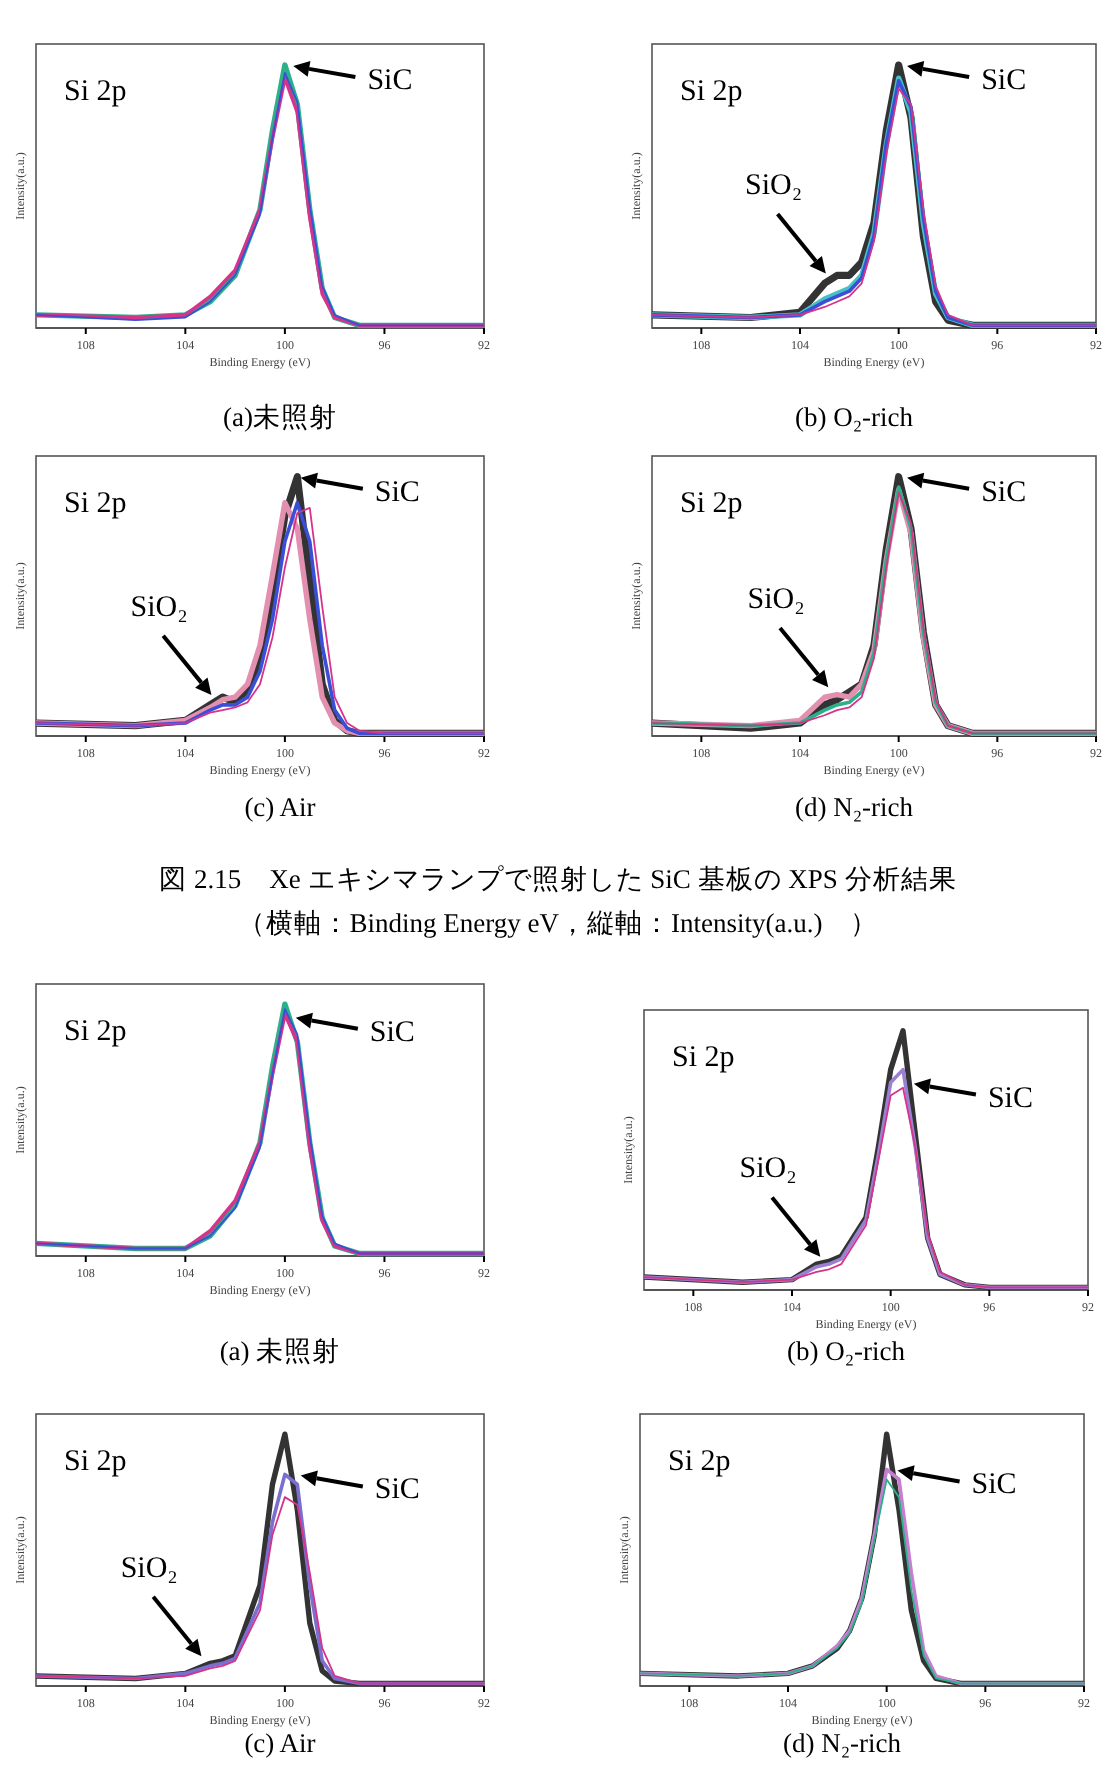 The width and height of the screenshot is (1116, 1776). Describe the element at coordinates (280, 1351) in the screenshot. I see `text: (a) 未照射` at that location.